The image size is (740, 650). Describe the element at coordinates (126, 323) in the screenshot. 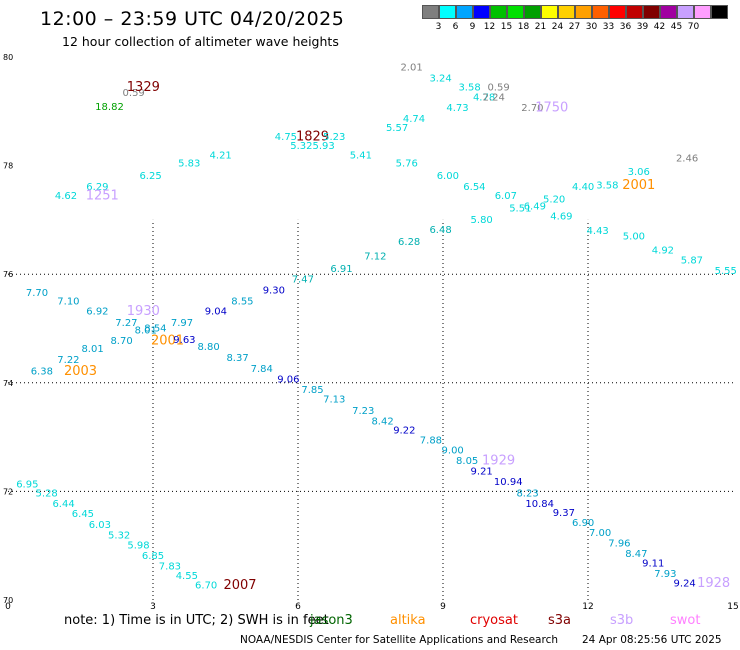

I see `wave-height-label: 7.27` at that location.